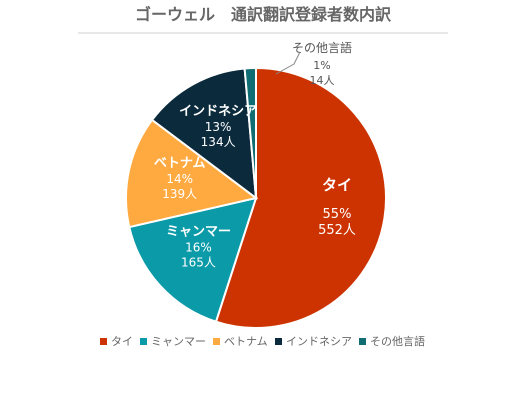  Describe the element at coordinates (337, 185) in the screenshot. I see `slice-label-name: タイ` at that location.